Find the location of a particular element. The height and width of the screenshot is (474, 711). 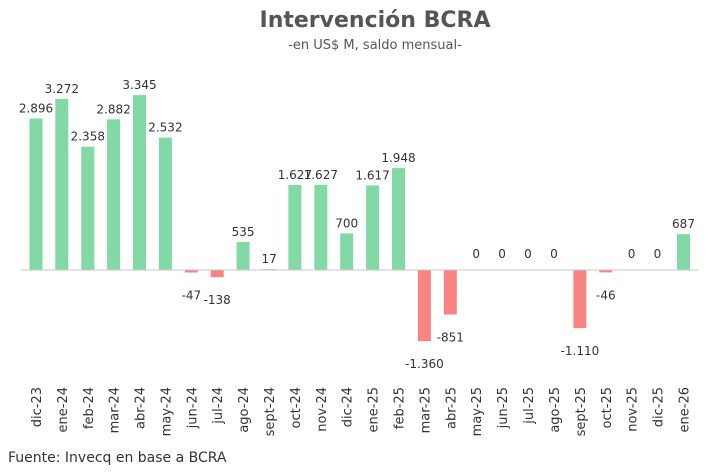

chart-subtitle: -en US$ M, saldo mensual- is located at coordinates (375, 45).